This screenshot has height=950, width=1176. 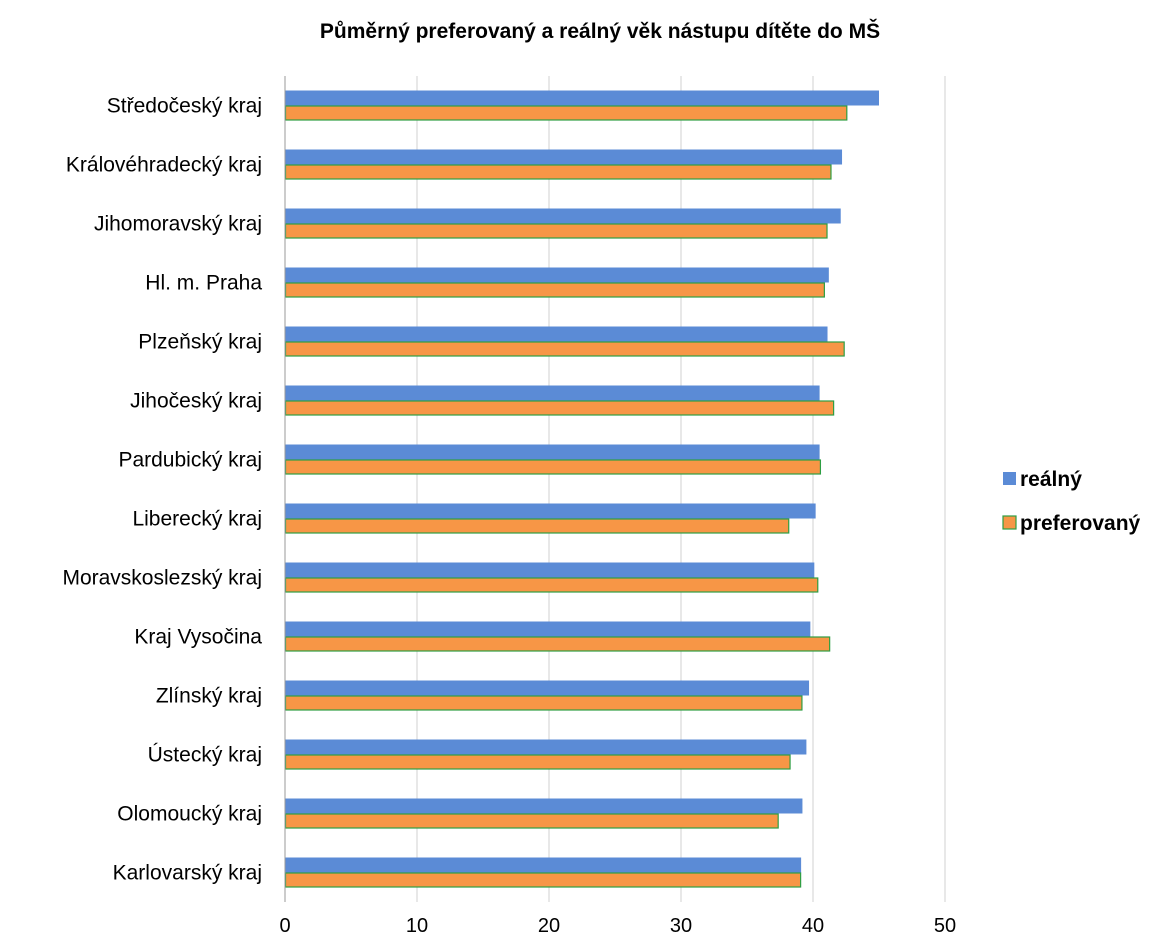 I want to click on x-tick-label: 40, so click(x=813, y=926).